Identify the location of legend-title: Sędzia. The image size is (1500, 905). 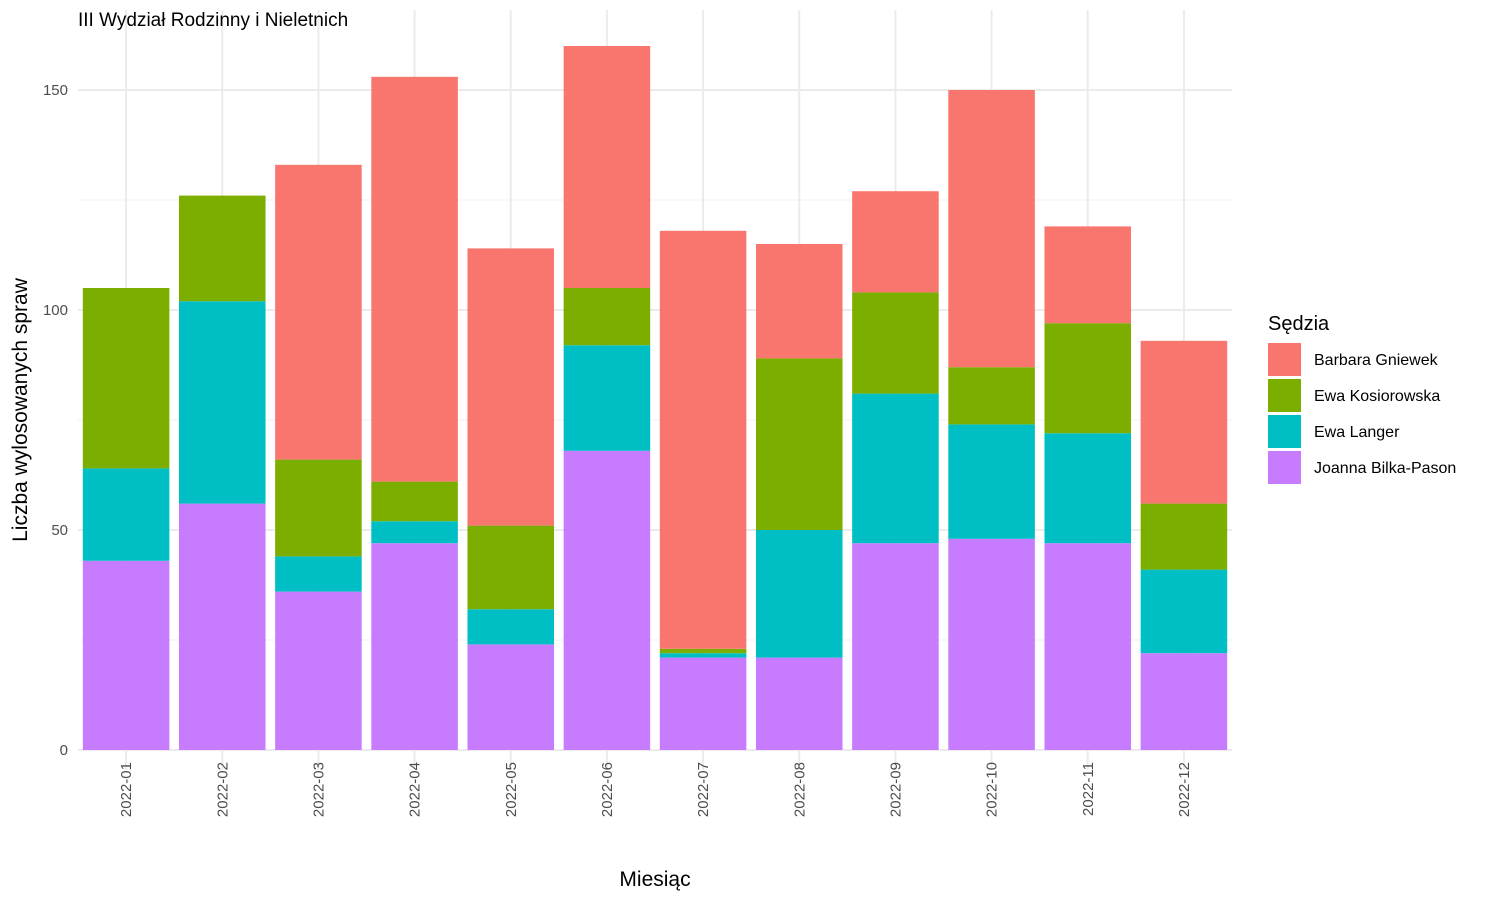
(1299, 324).